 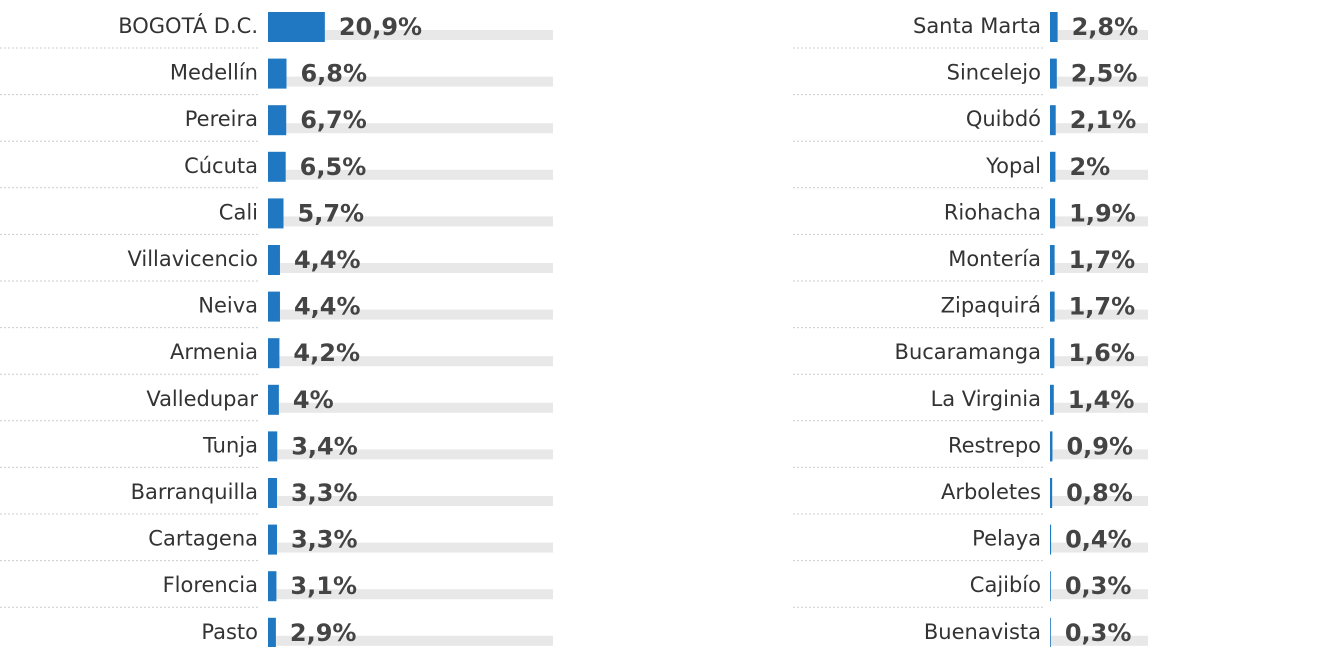 I want to click on category-label: Santa Marta, so click(x=977, y=26).